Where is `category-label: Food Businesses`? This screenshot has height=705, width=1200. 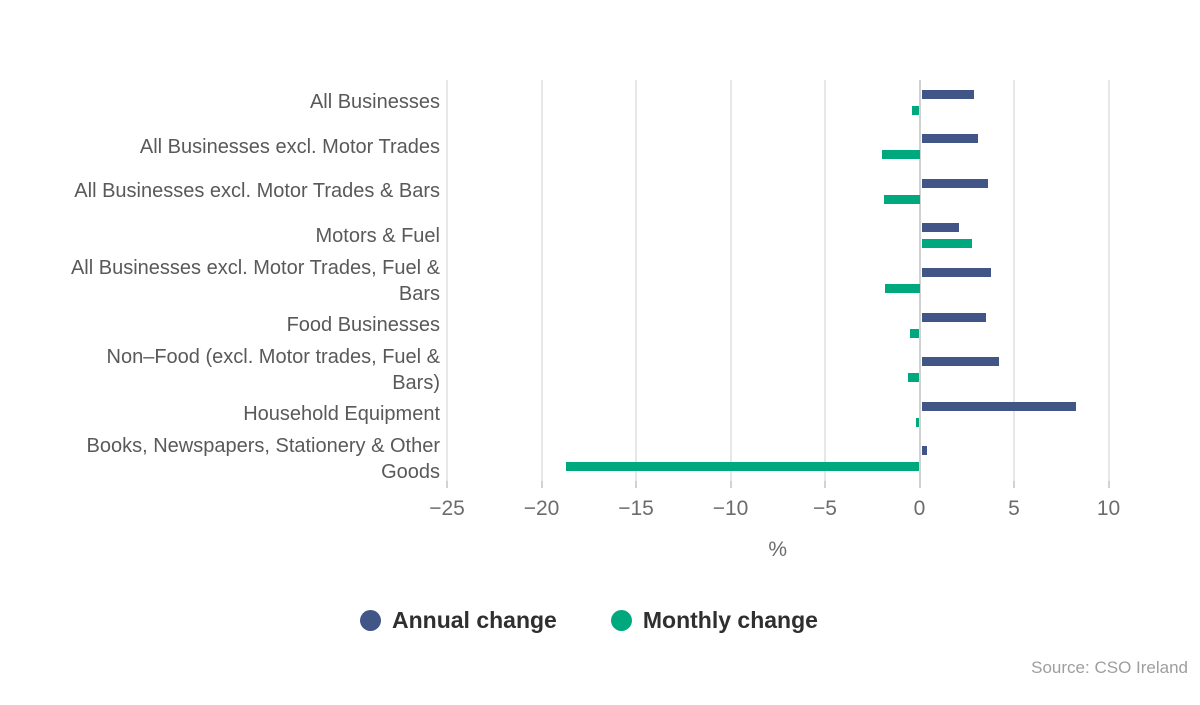 category-label: Food Businesses is located at coordinates (363, 325).